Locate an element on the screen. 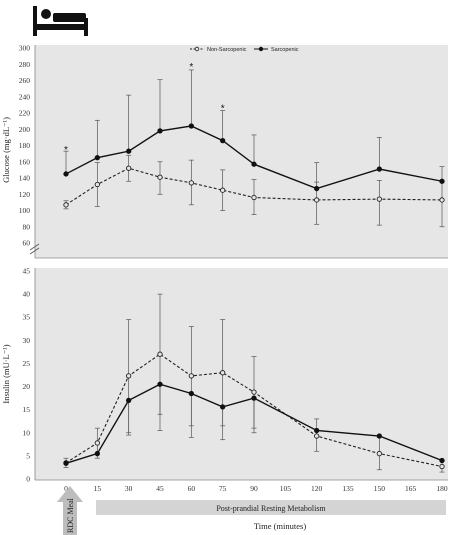 This screenshot has height=535, width=474. y-tick-label: 180 is located at coordinates (25, 145).